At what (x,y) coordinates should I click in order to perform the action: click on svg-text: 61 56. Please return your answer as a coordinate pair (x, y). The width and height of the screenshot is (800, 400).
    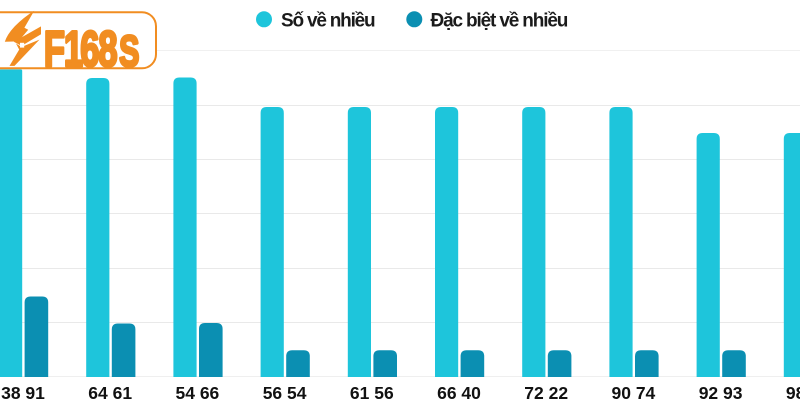
    Looking at the image, I should click on (372, 391).